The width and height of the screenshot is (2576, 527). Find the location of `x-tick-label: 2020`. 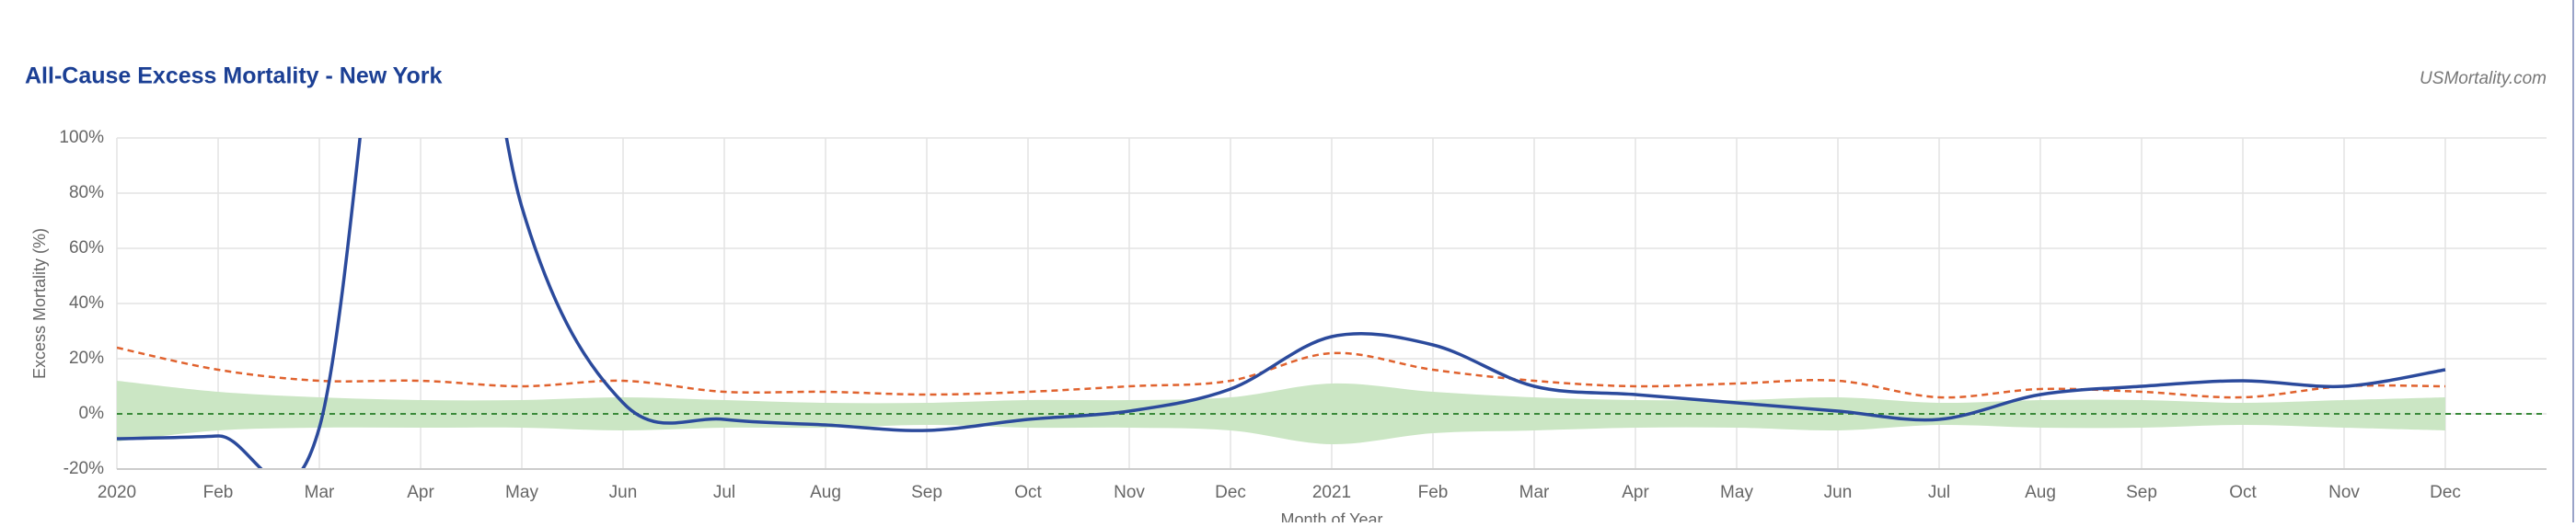

x-tick-label: 2020 is located at coordinates (117, 492).